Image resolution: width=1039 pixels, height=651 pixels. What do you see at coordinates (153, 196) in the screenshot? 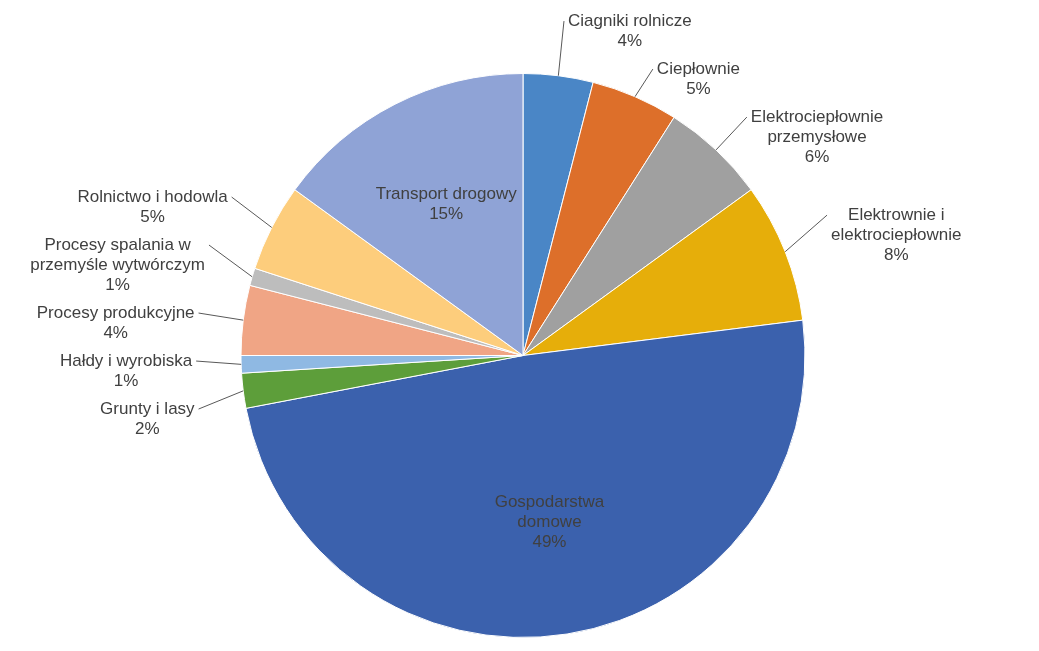
I see `slice-label: Rolnictwo i hodowla` at bounding box center [153, 196].